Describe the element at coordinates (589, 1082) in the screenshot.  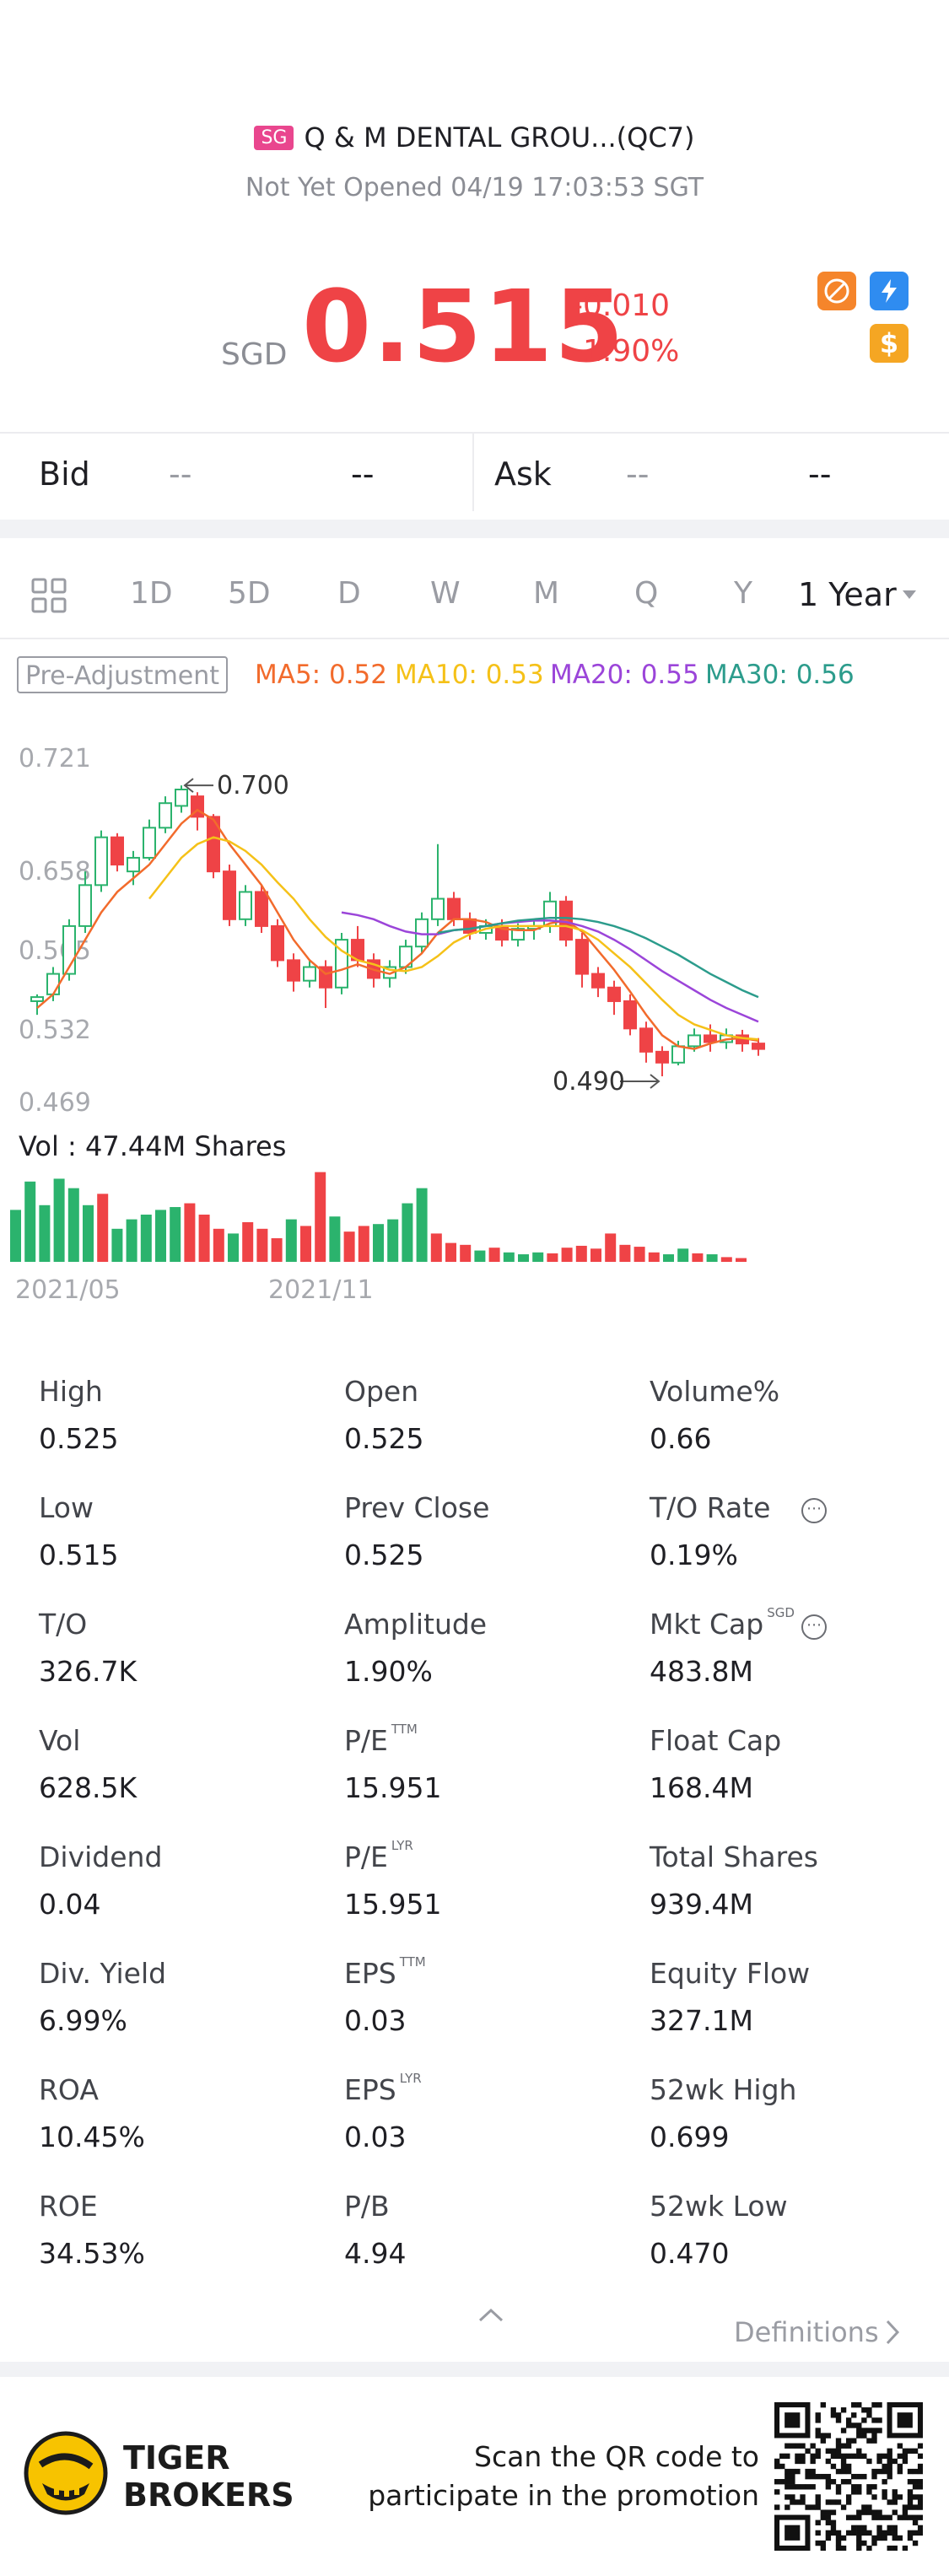
I see `low-annotation: 0.490` at that location.